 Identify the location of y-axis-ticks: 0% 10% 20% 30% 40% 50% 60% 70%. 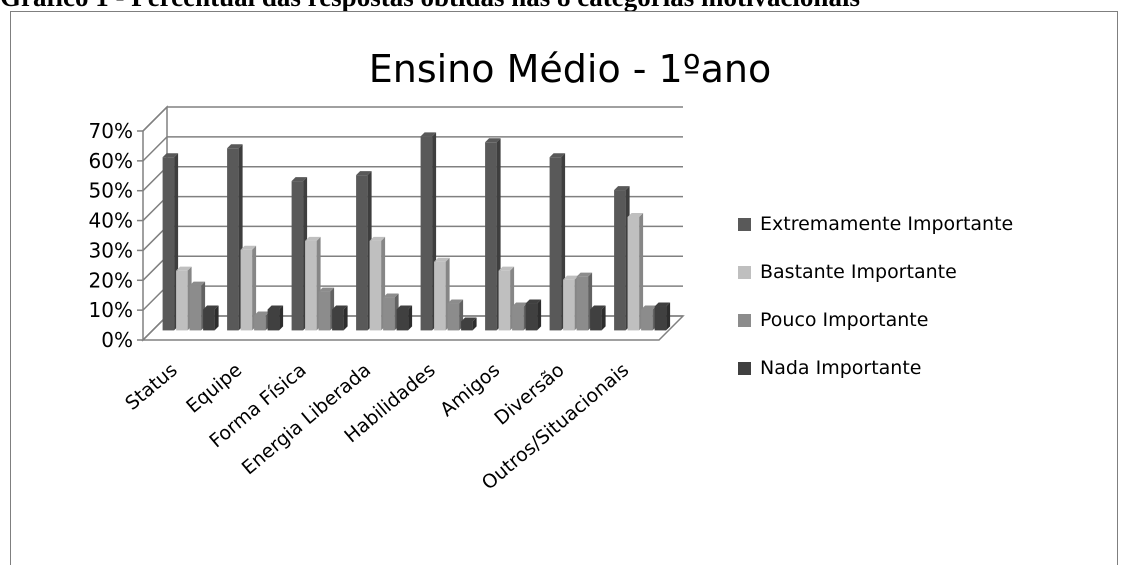
(111, 235).